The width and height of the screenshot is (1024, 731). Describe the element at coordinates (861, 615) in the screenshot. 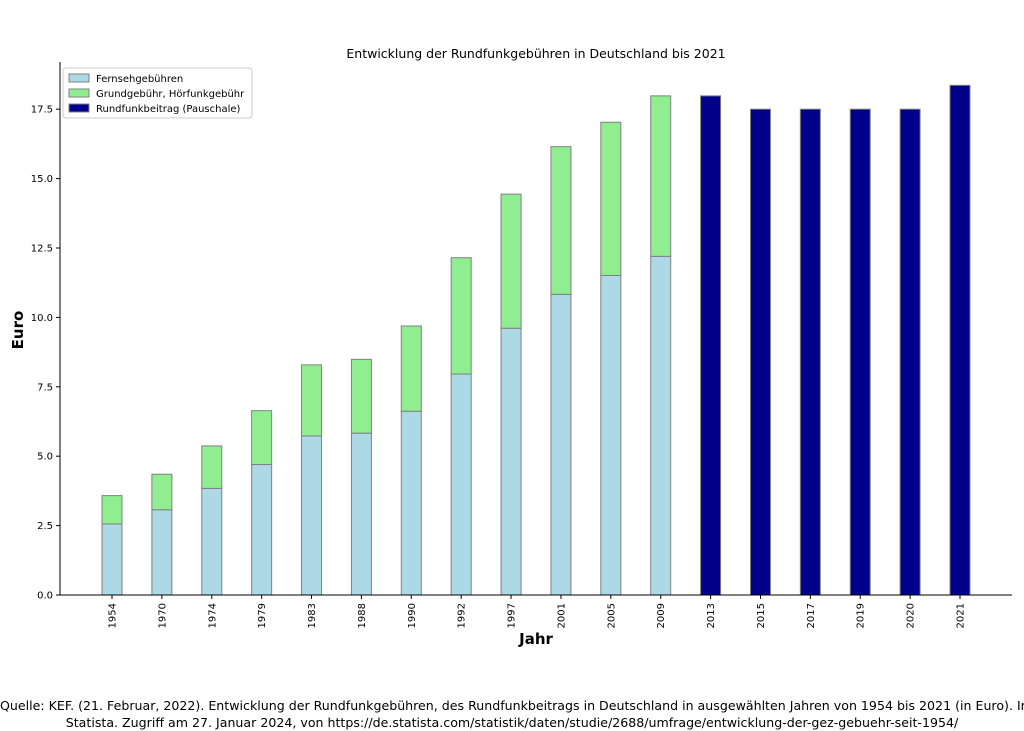

I see `x-tick-label: 2019` at that location.